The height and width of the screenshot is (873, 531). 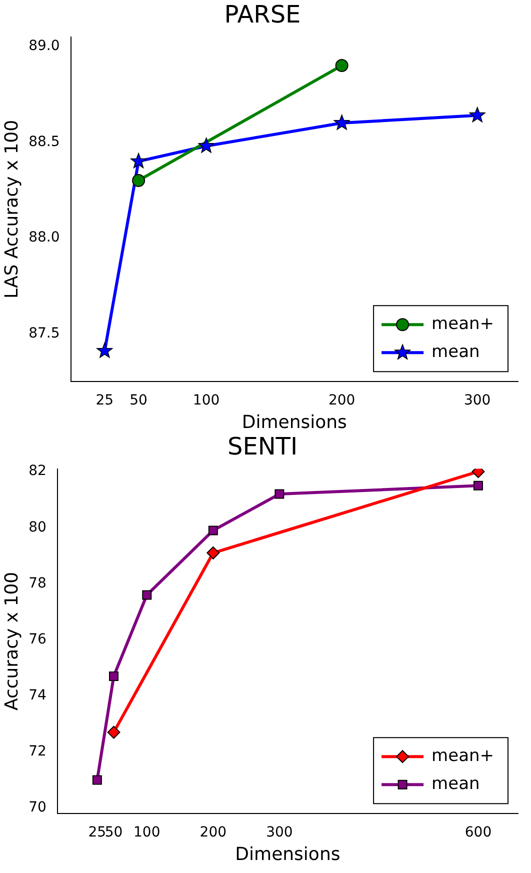 What do you see at coordinates (37, 752) in the screenshot?
I see `y-tick-label: 72` at bounding box center [37, 752].